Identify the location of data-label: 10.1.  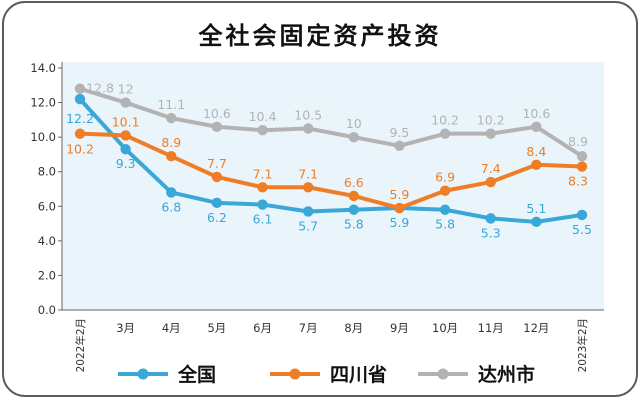
(126, 121).